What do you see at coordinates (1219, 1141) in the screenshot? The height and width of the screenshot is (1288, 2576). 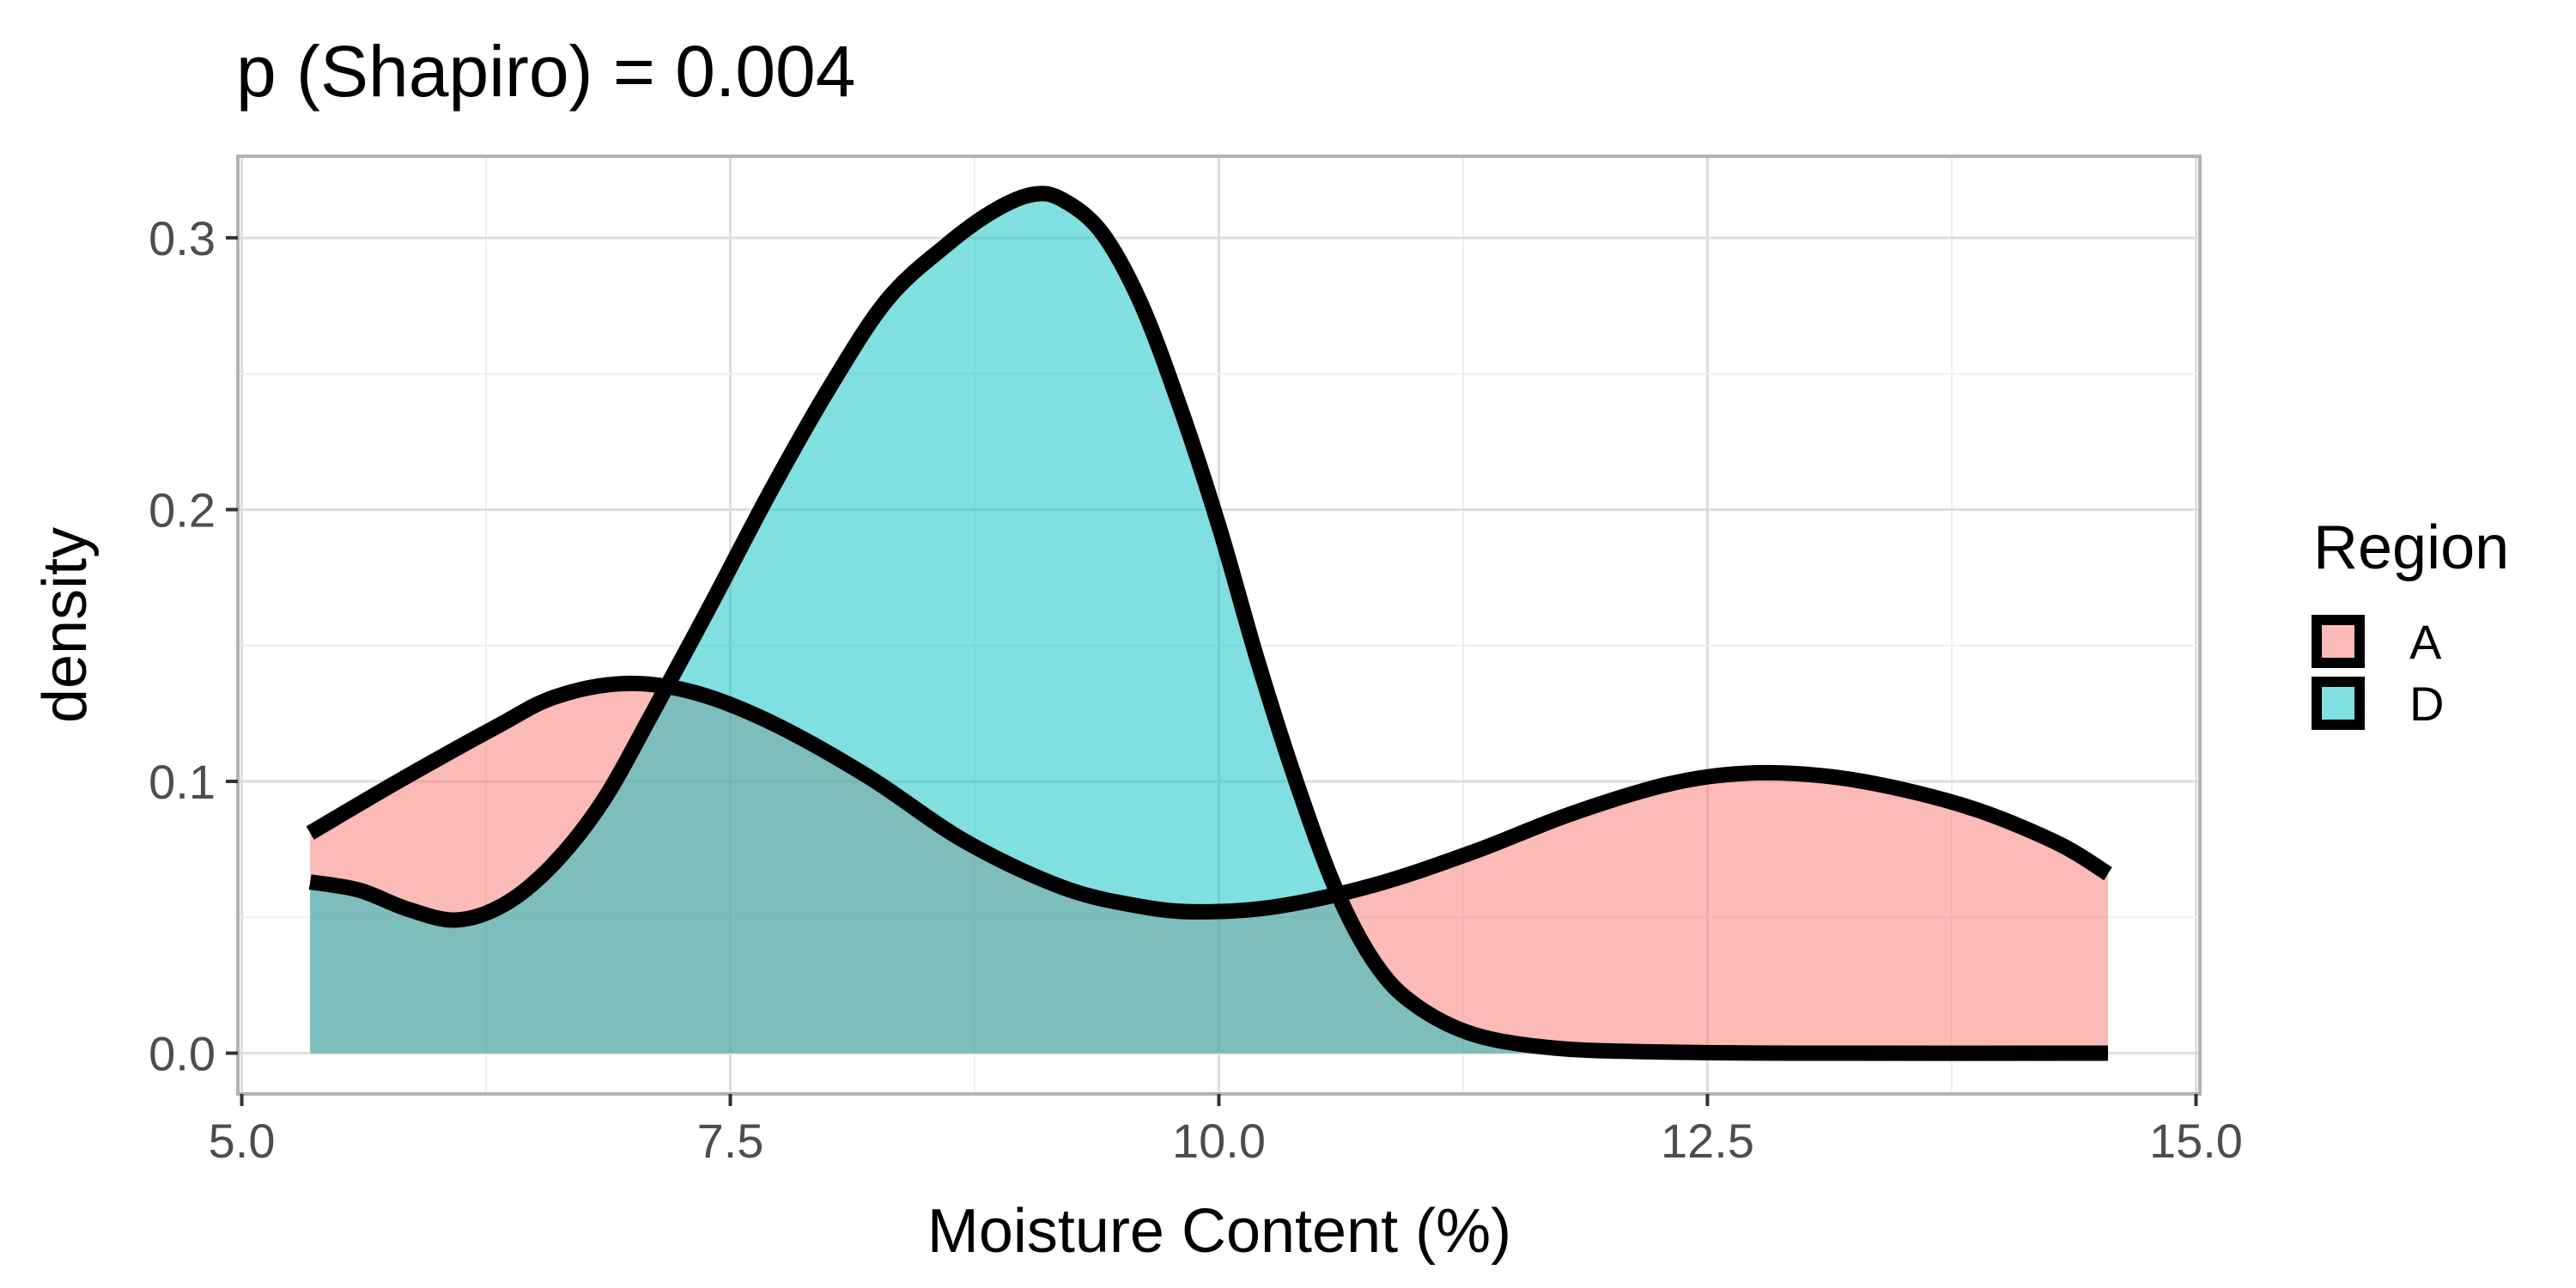 I see `x-tick-label: 10.0` at bounding box center [1219, 1141].